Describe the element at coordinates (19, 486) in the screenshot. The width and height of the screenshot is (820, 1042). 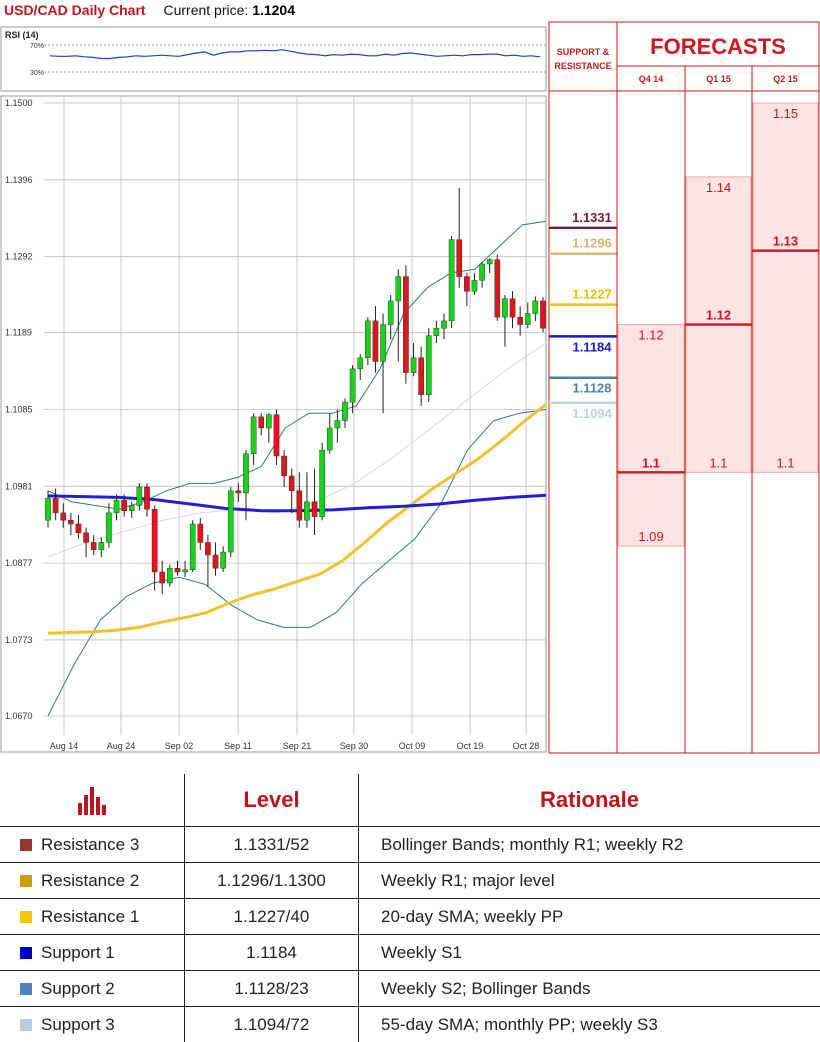
I see `y-tick-label: 1.0981` at that location.